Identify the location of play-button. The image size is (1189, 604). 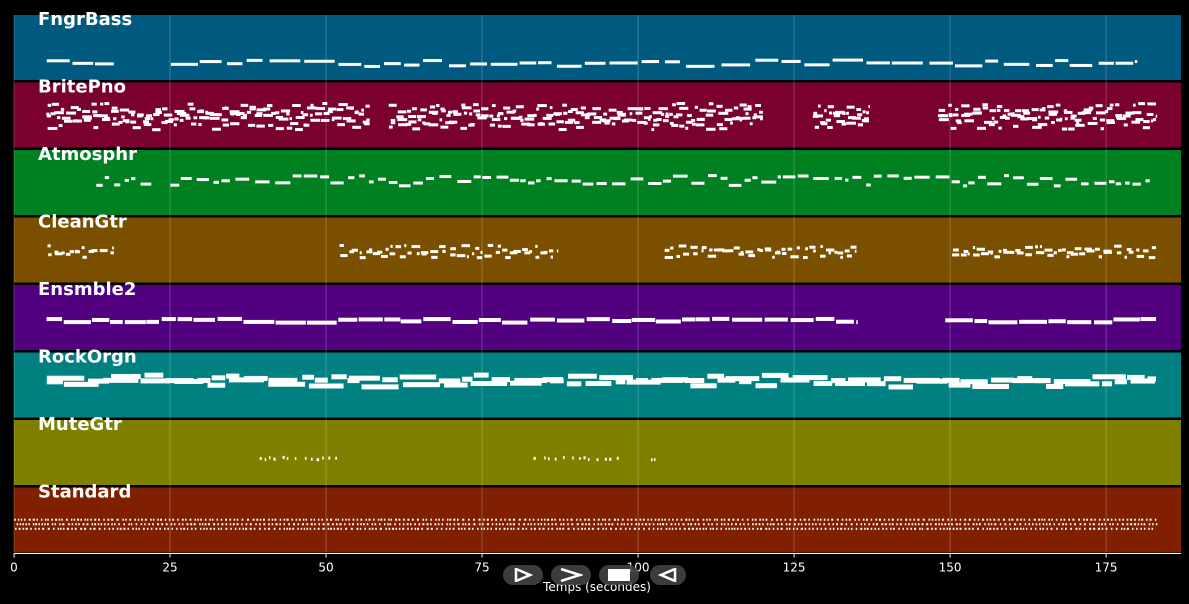
(523, 575).